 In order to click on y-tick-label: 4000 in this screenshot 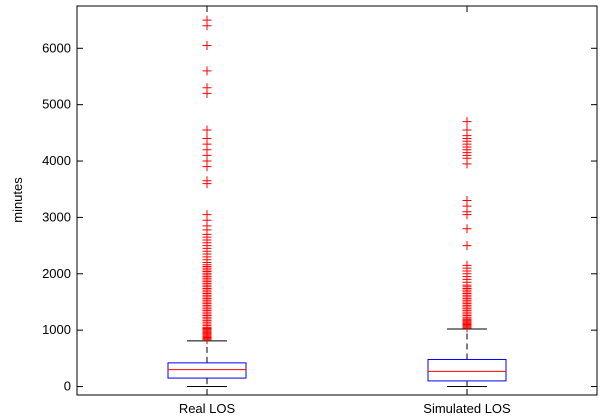, I will do `click(56, 160)`.